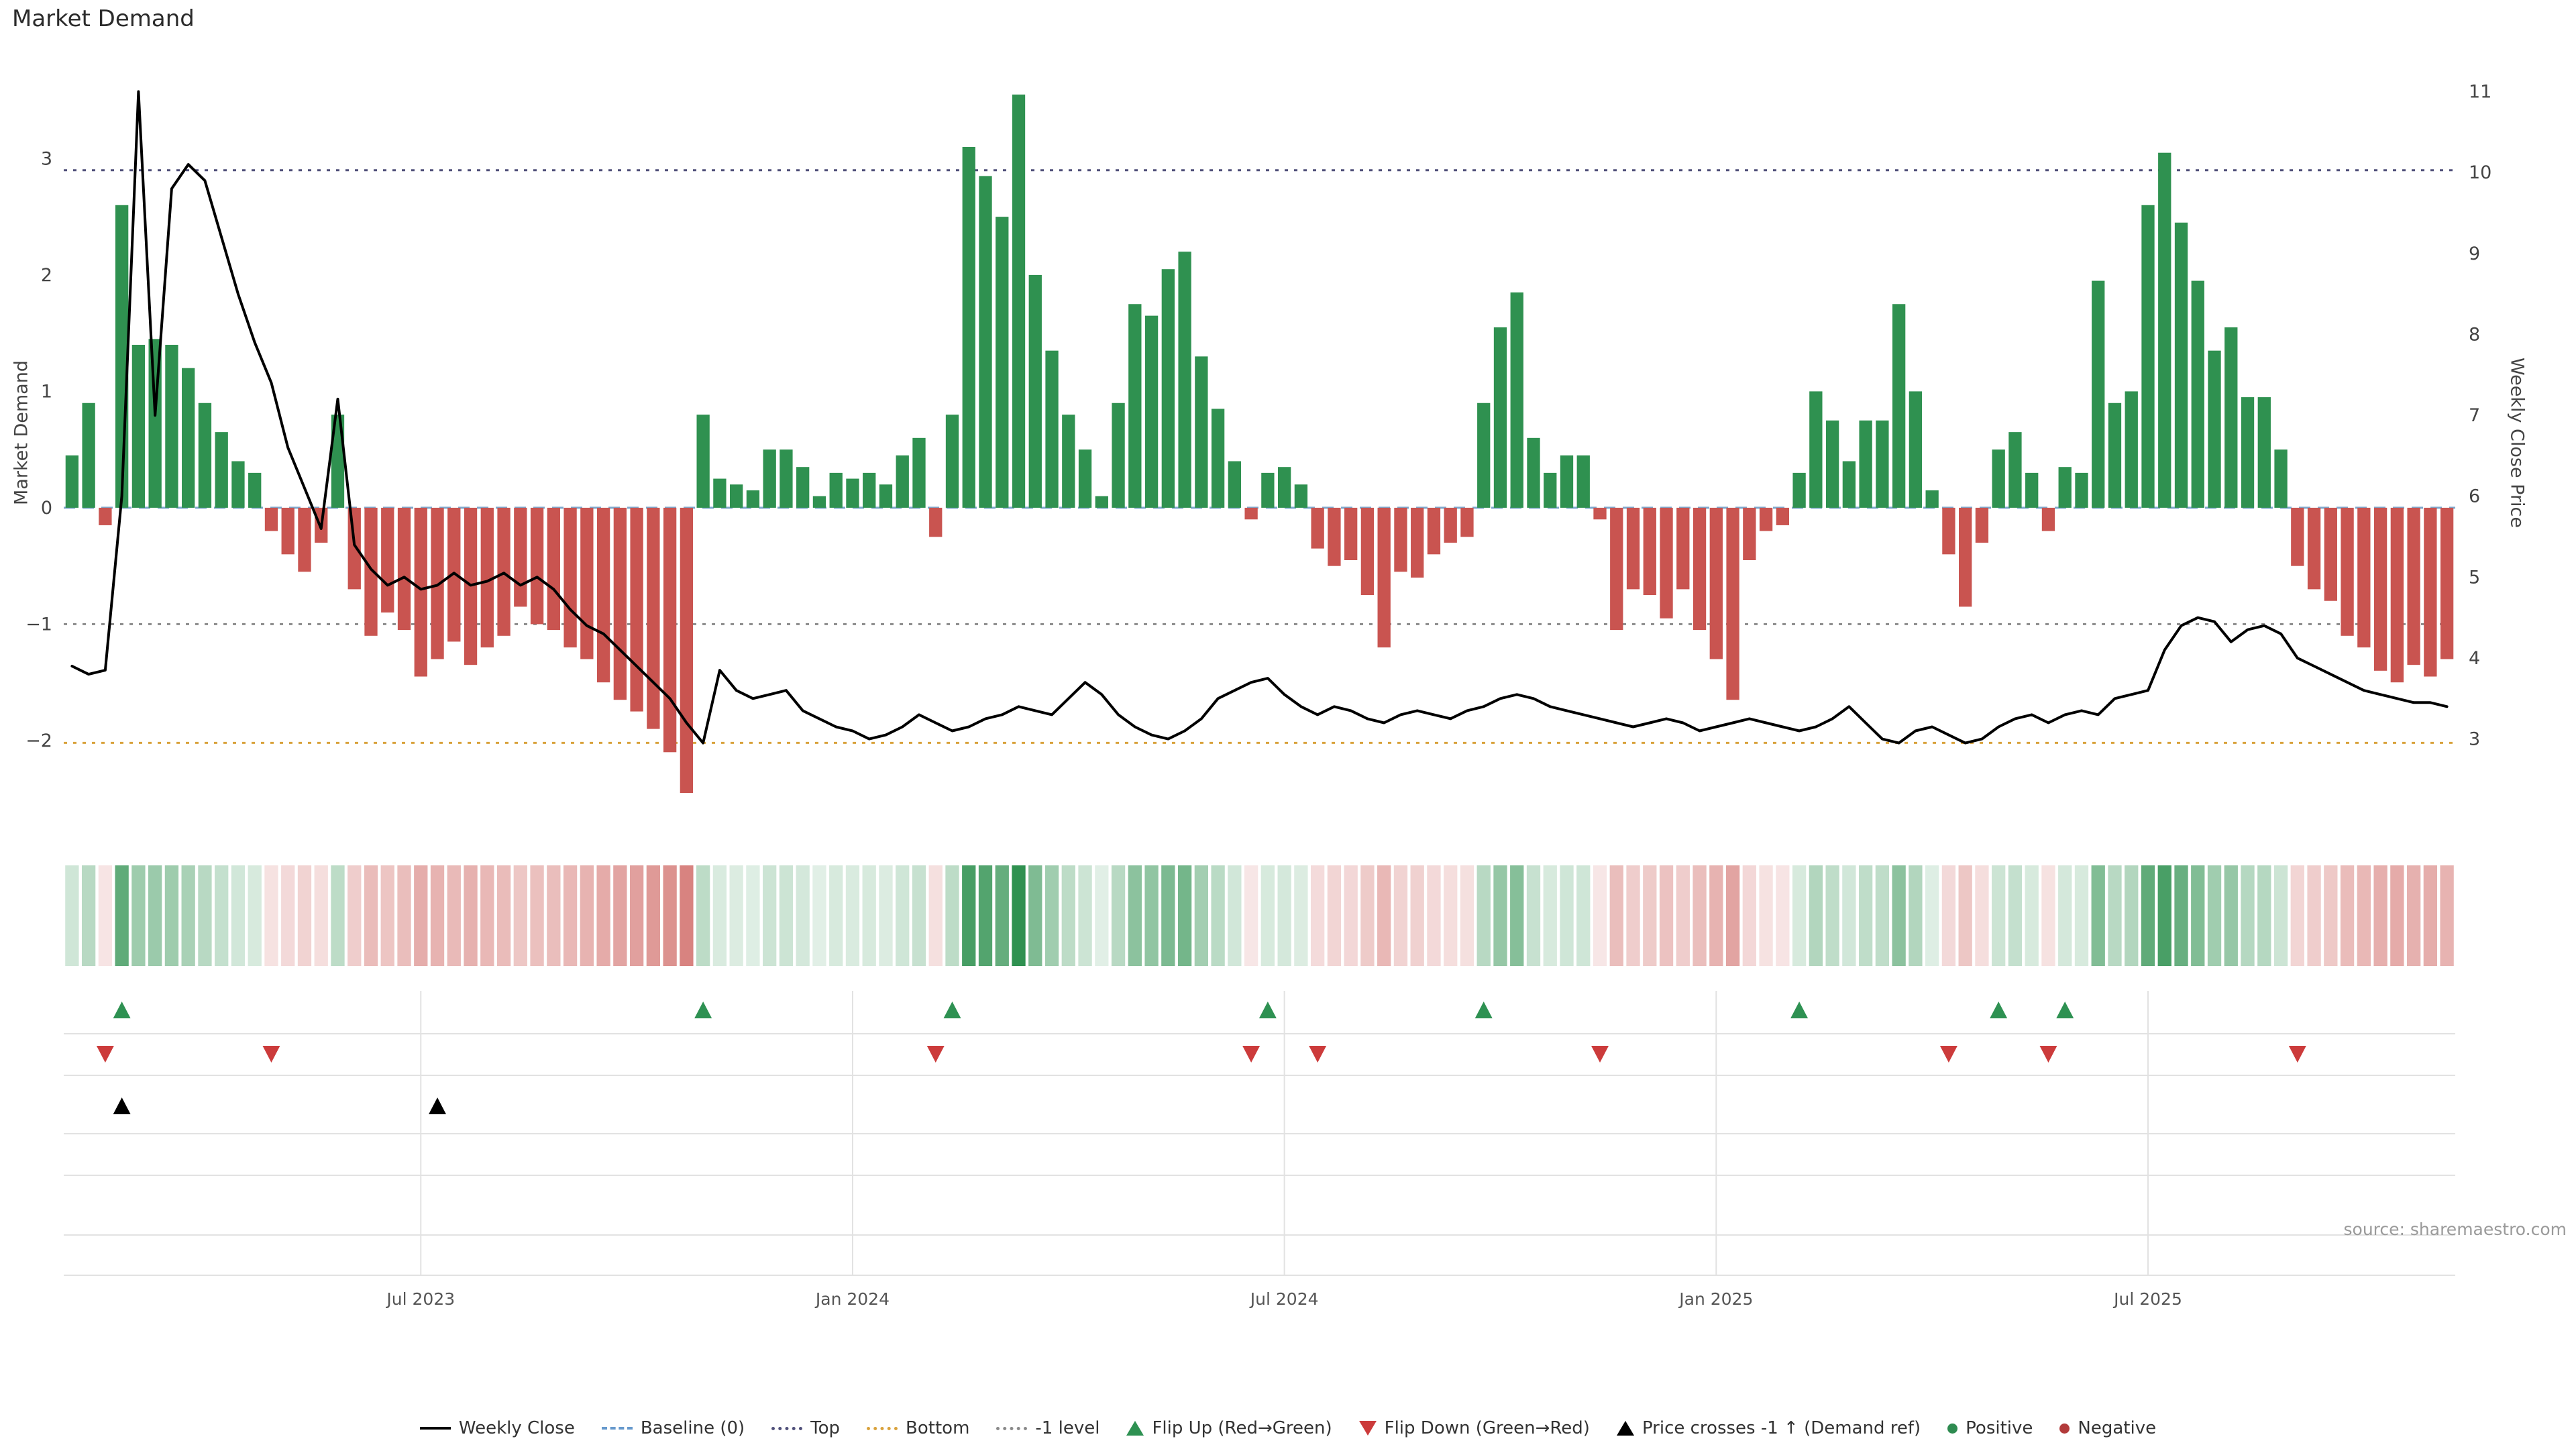 The height and width of the screenshot is (1449, 2576). Describe the element at coordinates (2455, 1229) in the screenshot. I see `source-credit: source: sharemaestro.com` at that location.